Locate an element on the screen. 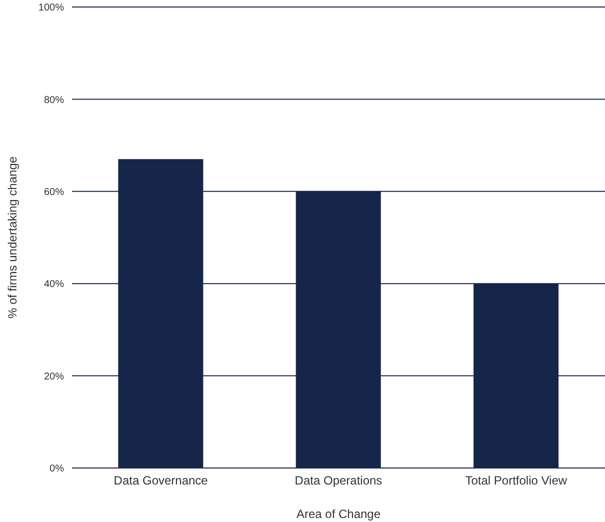 The image size is (605, 522). y-axis-title: % of firms undertaking change is located at coordinates (12, 237).